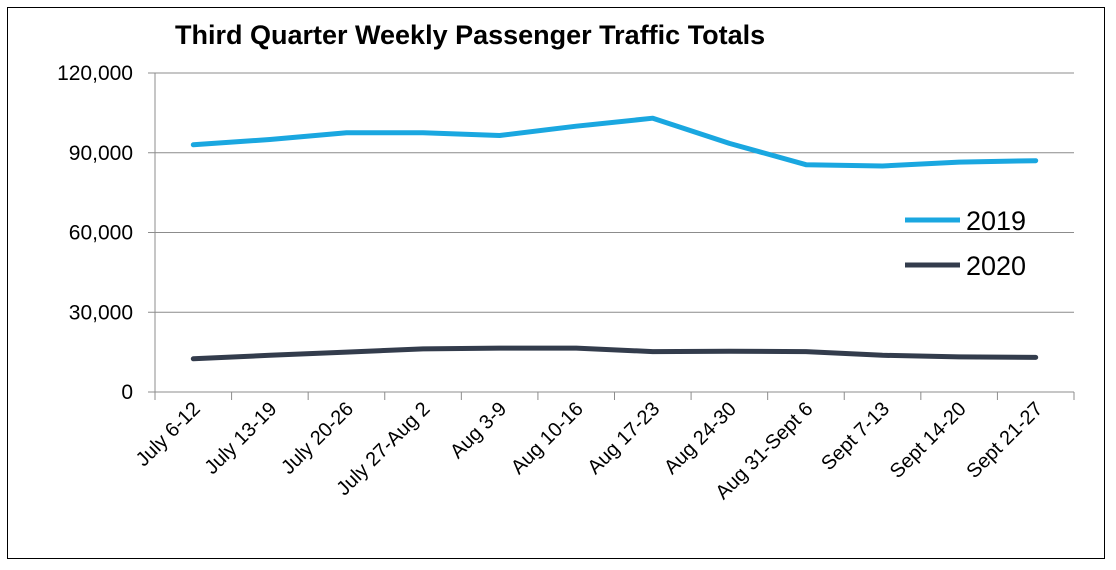  What do you see at coordinates (478, 430) in the screenshot?
I see `x-tick-label: Aug 3-9` at bounding box center [478, 430].